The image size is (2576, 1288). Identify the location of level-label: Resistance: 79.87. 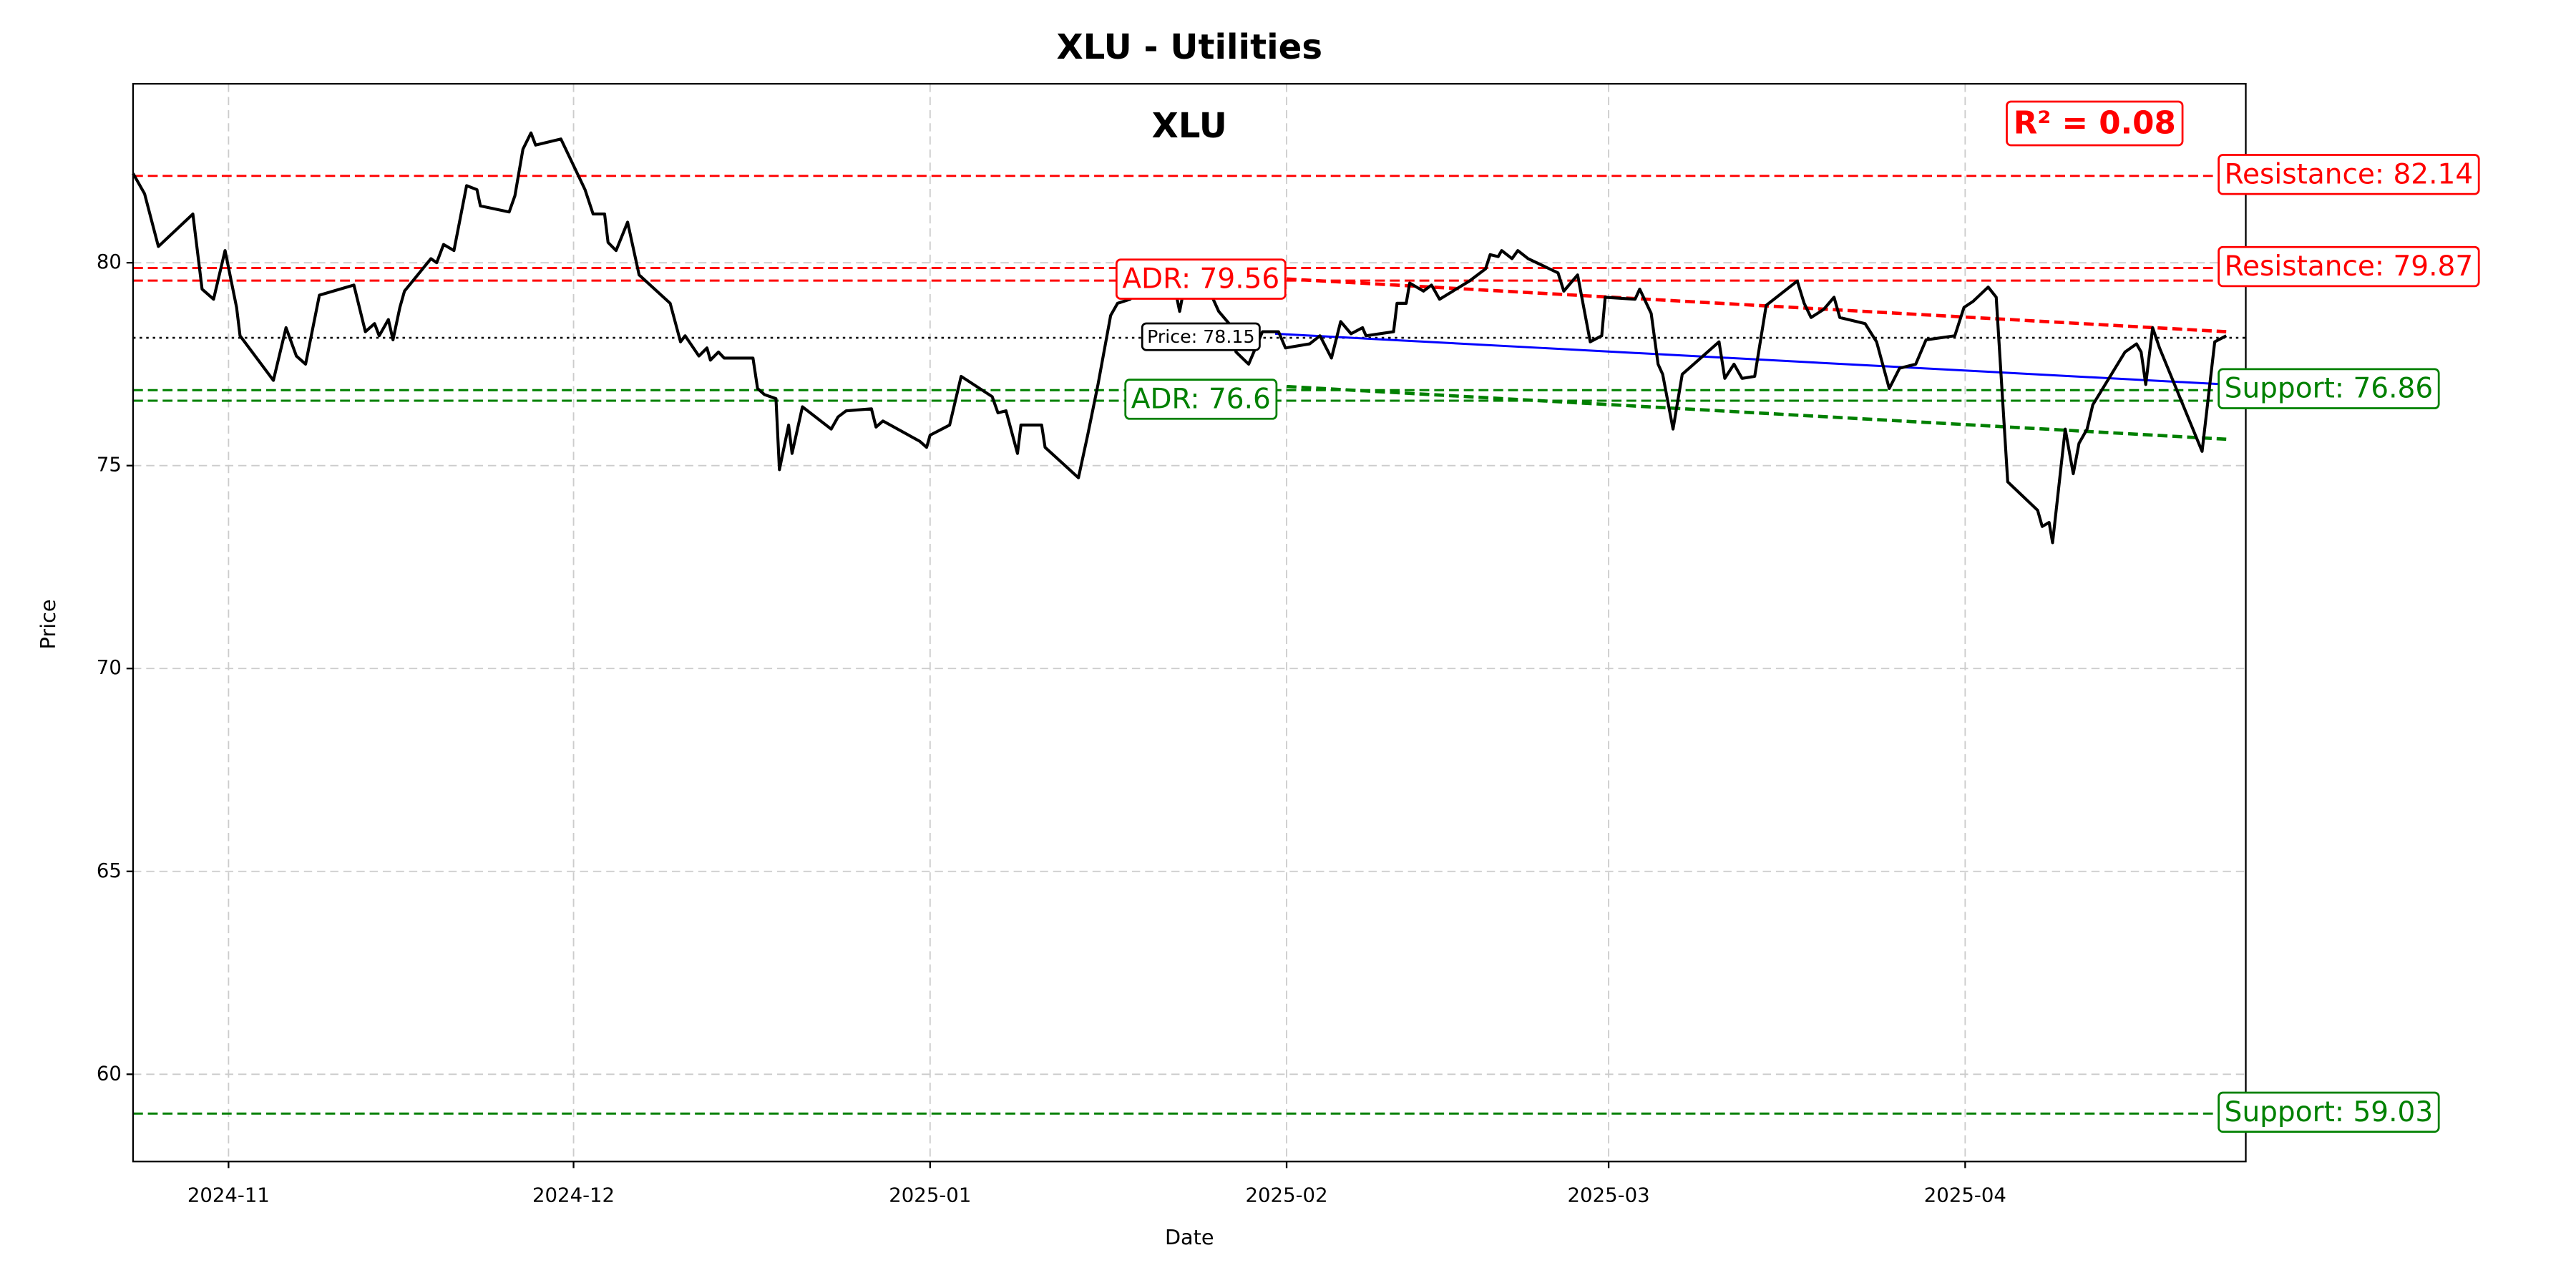
(2349, 266).